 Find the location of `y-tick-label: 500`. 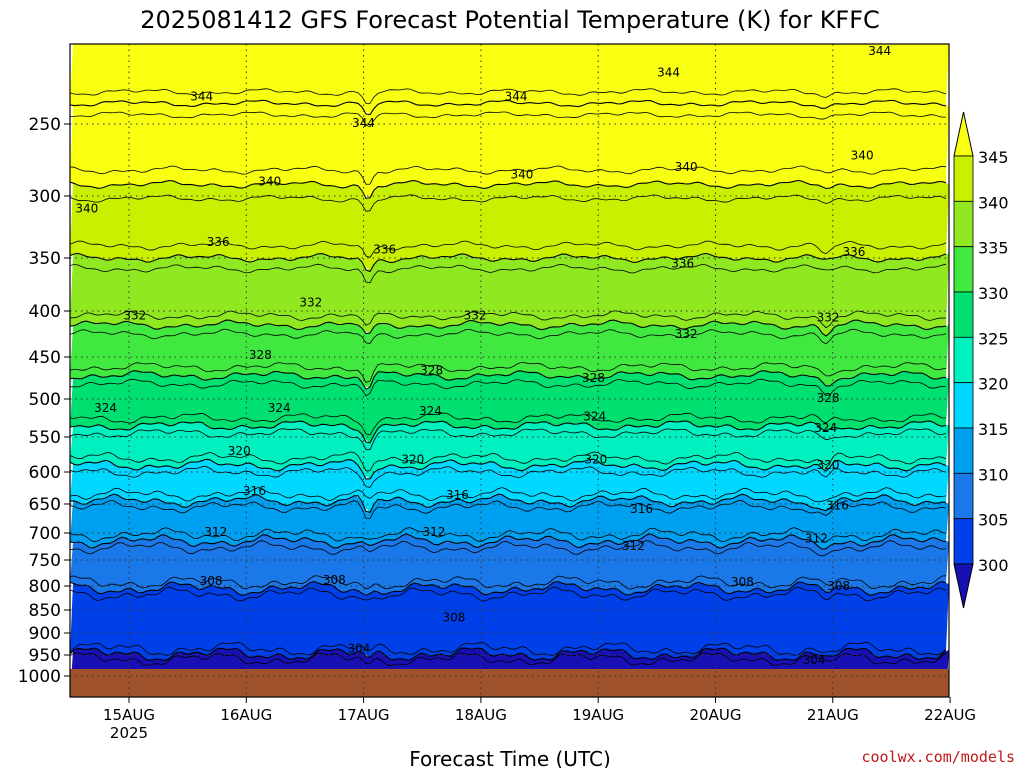

y-tick-label: 500 is located at coordinates (45, 400).